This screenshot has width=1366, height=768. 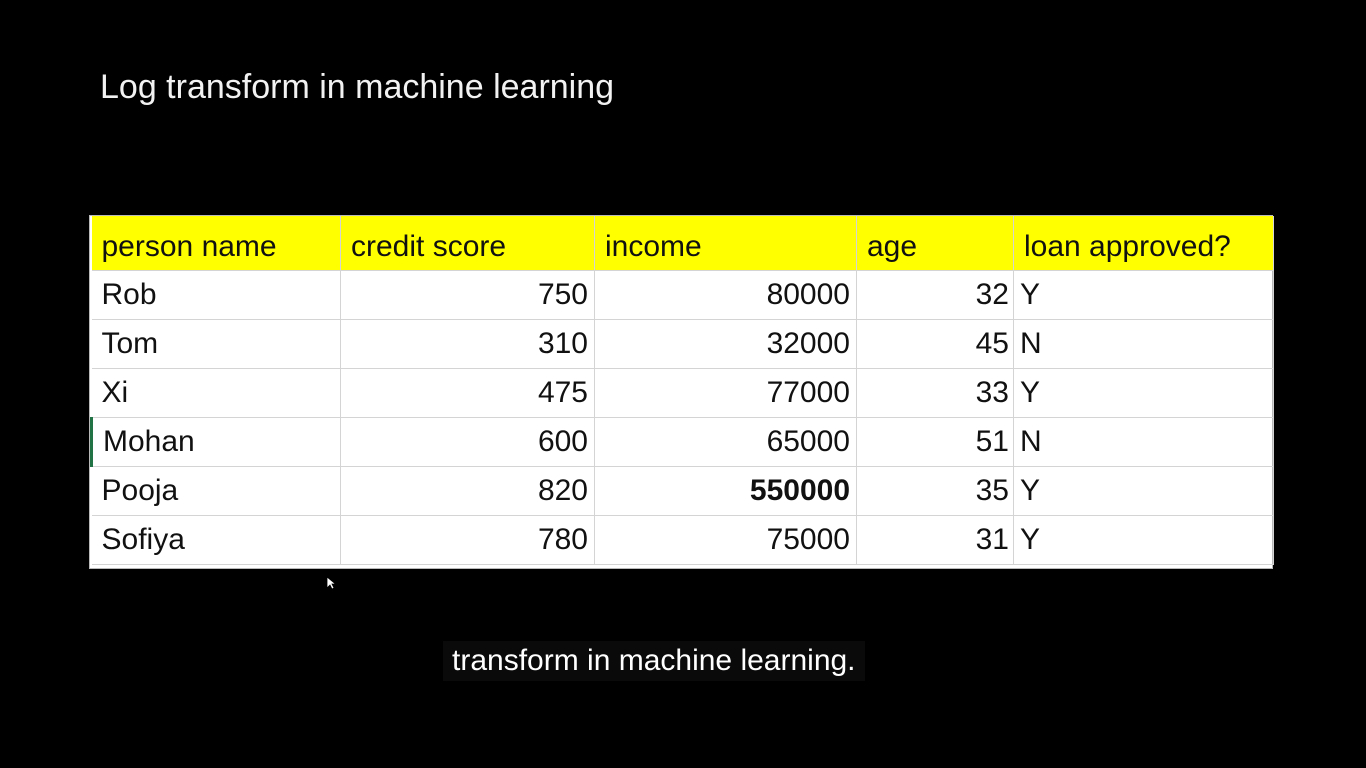 I want to click on table-row: Tom 310 32000 45 N, so click(x=682, y=344).